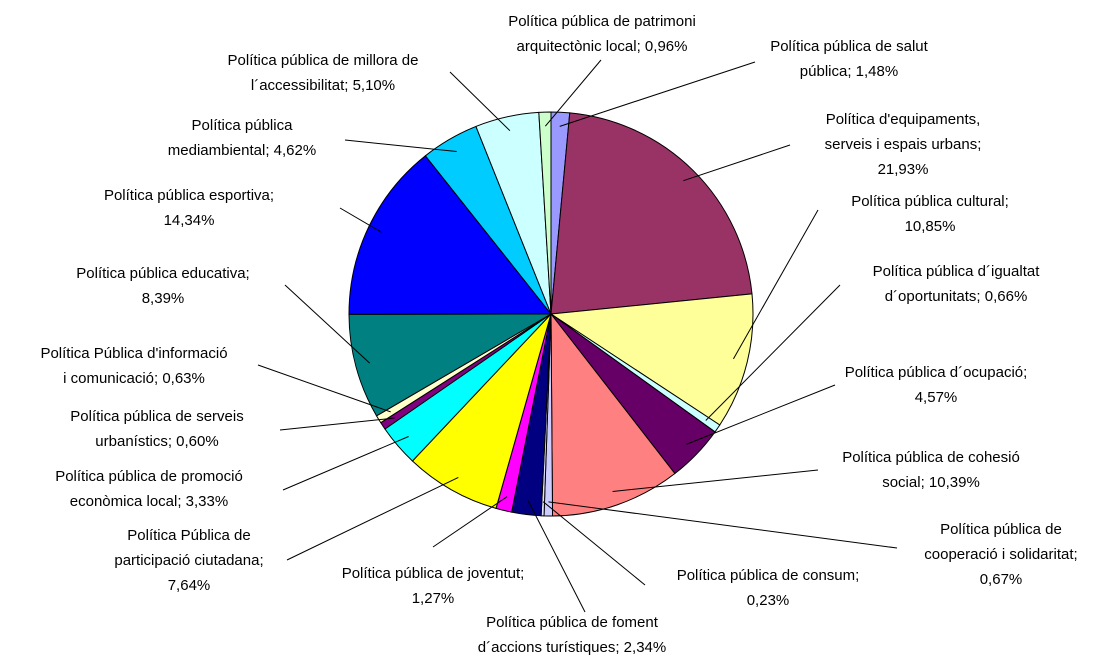 This screenshot has height=655, width=1102. What do you see at coordinates (242, 138) in the screenshot?
I see `data-label: Política pública mediambiental; 4,62%` at bounding box center [242, 138].